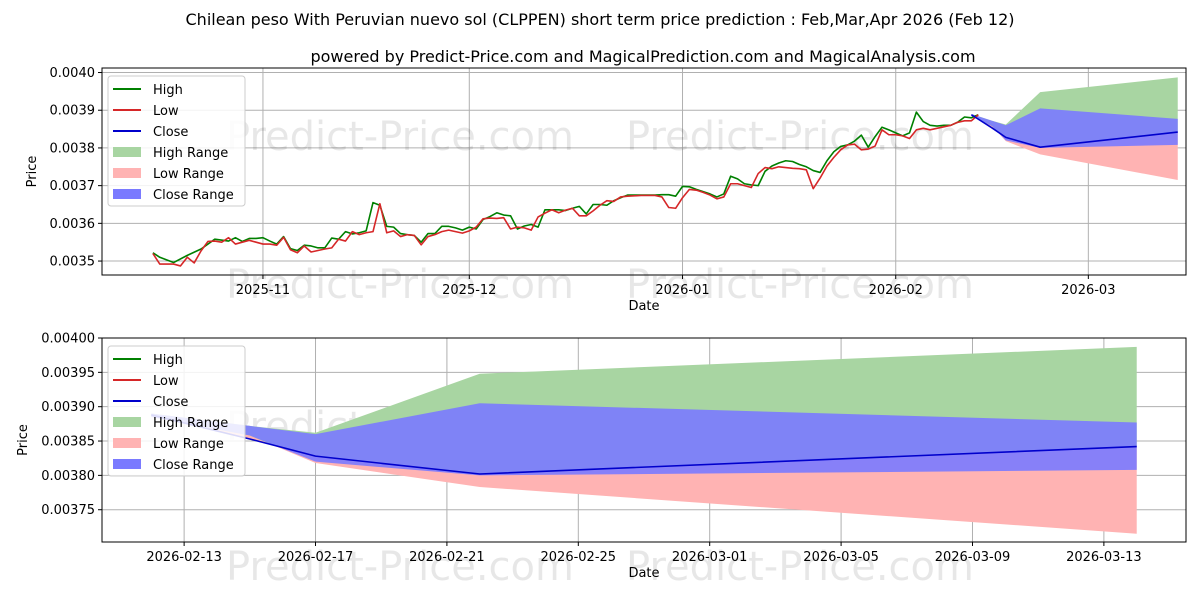  I want to click on y-tick-label: 0.00375, so click(68, 510).